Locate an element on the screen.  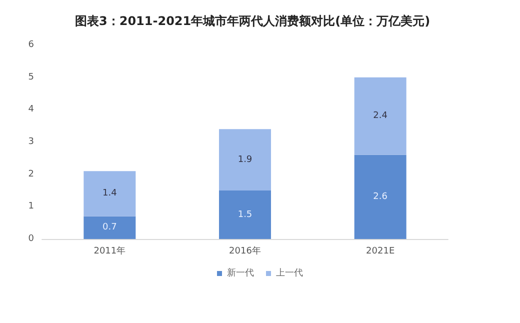
data-label: 1.4 is located at coordinates (110, 193).